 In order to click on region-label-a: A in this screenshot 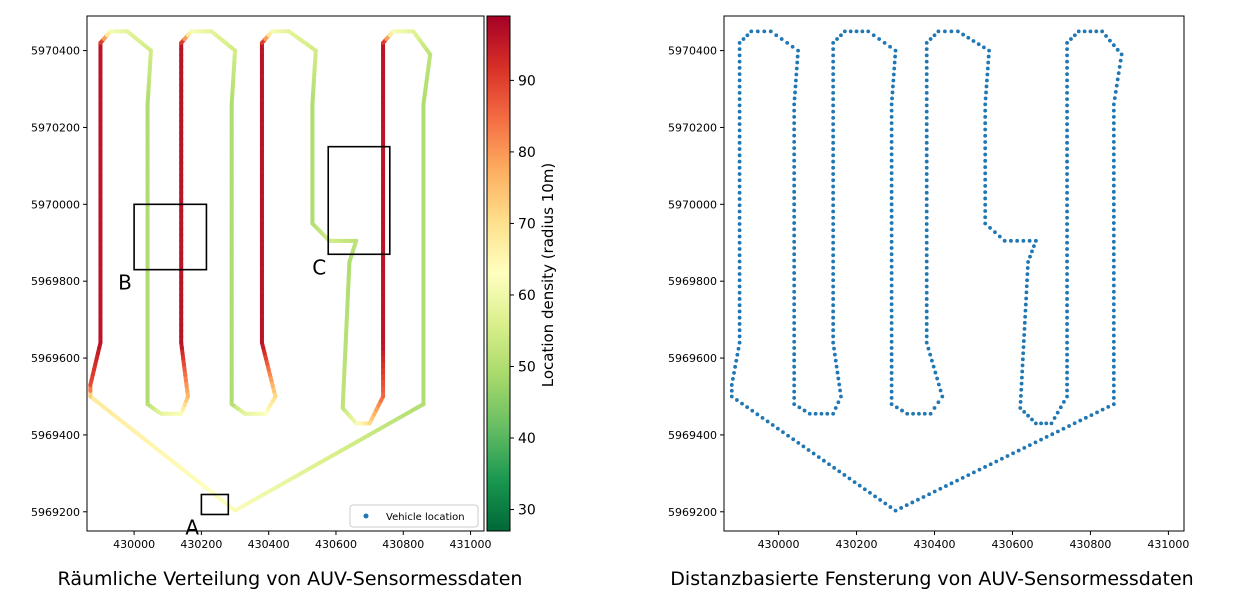, I will do `click(192, 527)`.